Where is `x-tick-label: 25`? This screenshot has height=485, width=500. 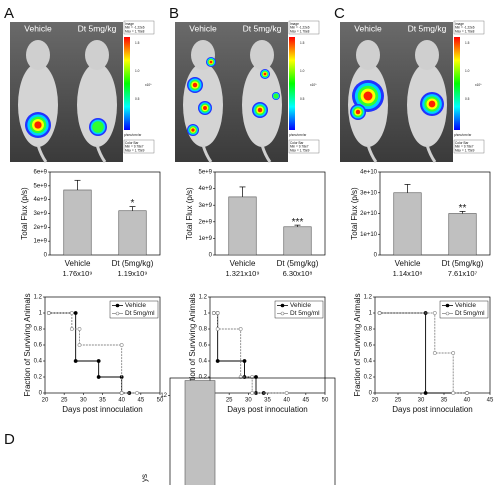 x-tick-label: 25 is located at coordinates (398, 401).